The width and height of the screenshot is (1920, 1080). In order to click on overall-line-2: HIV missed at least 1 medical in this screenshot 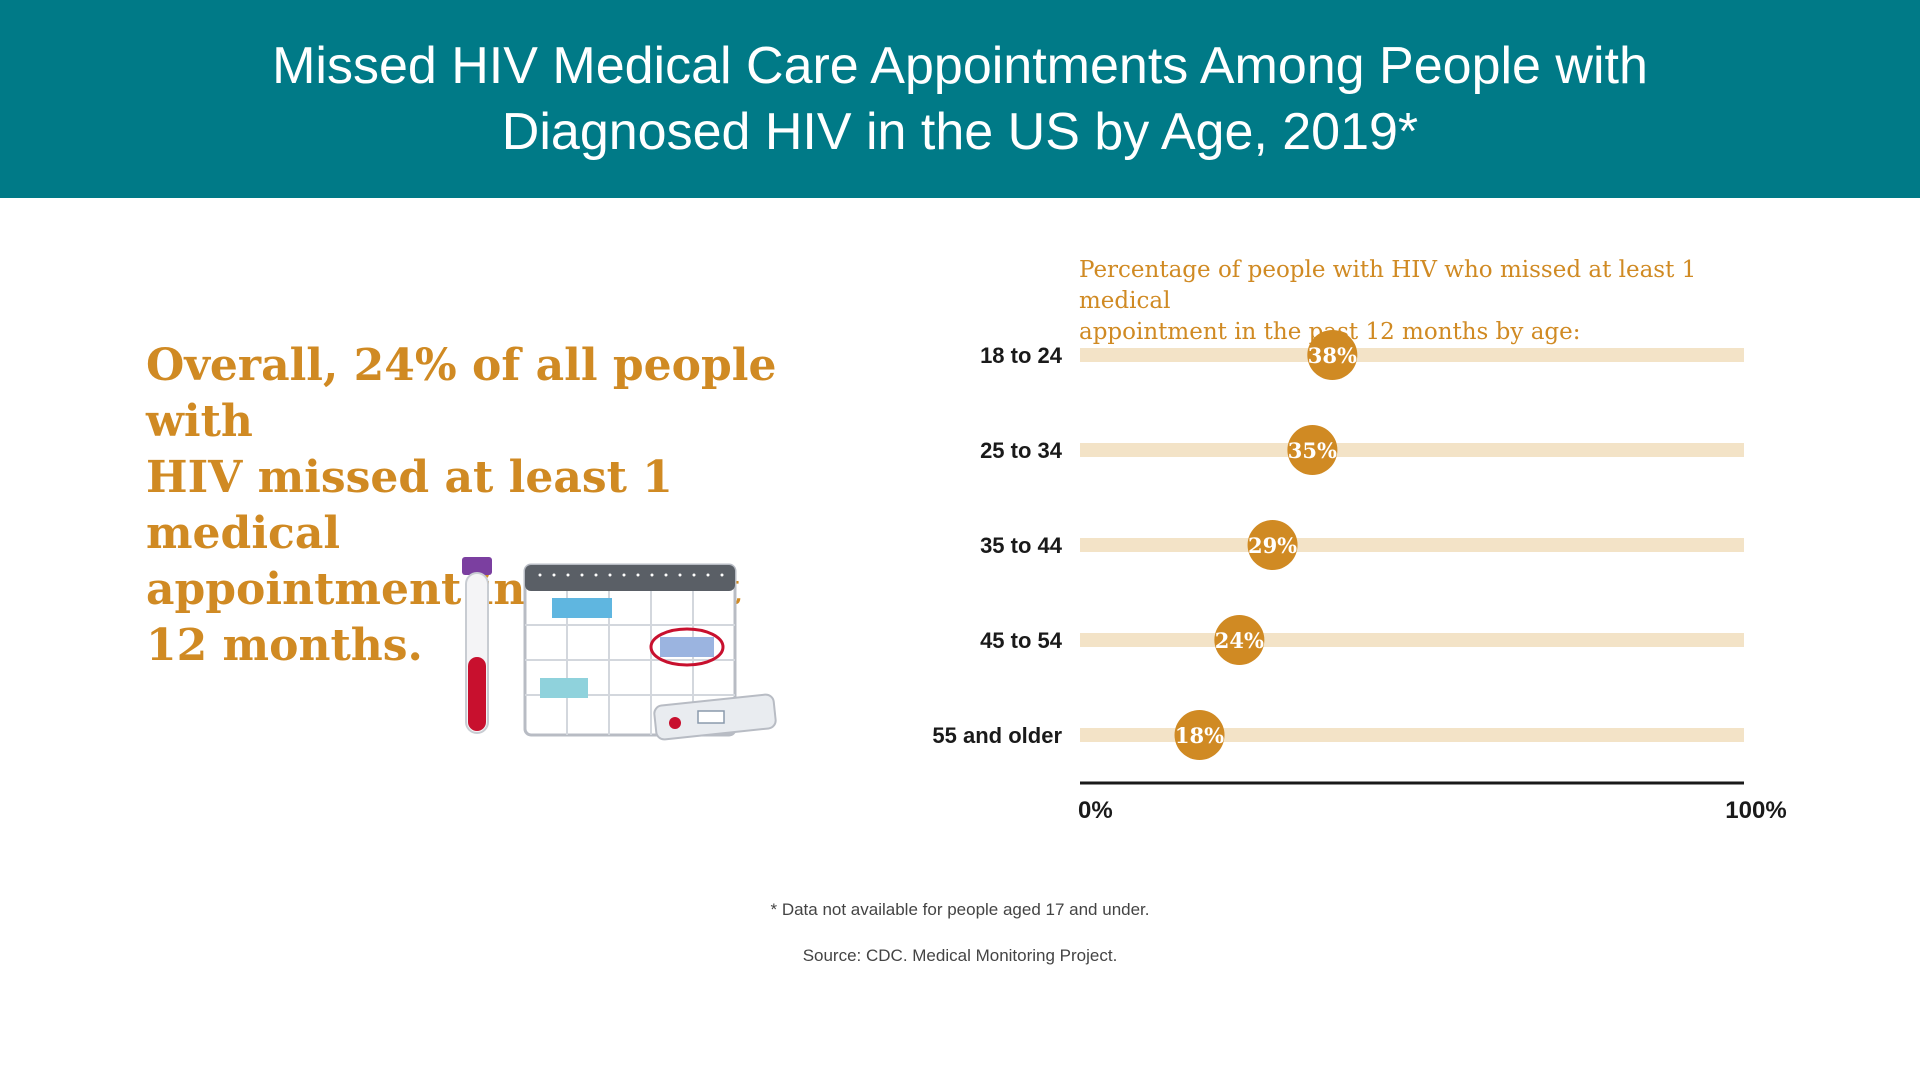, I will do `click(409, 505)`.